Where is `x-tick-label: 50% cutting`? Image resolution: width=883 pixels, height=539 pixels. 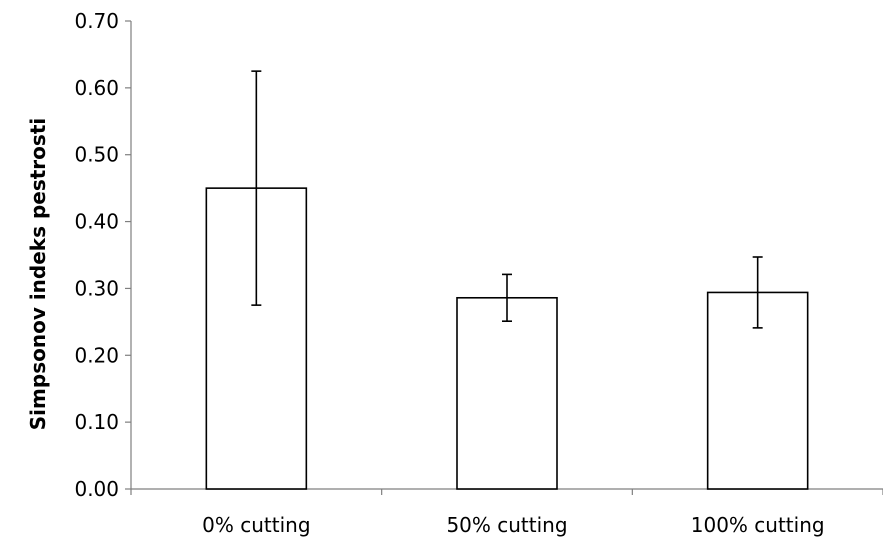
x-tick-label: 50% cutting is located at coordinates (506, 525).